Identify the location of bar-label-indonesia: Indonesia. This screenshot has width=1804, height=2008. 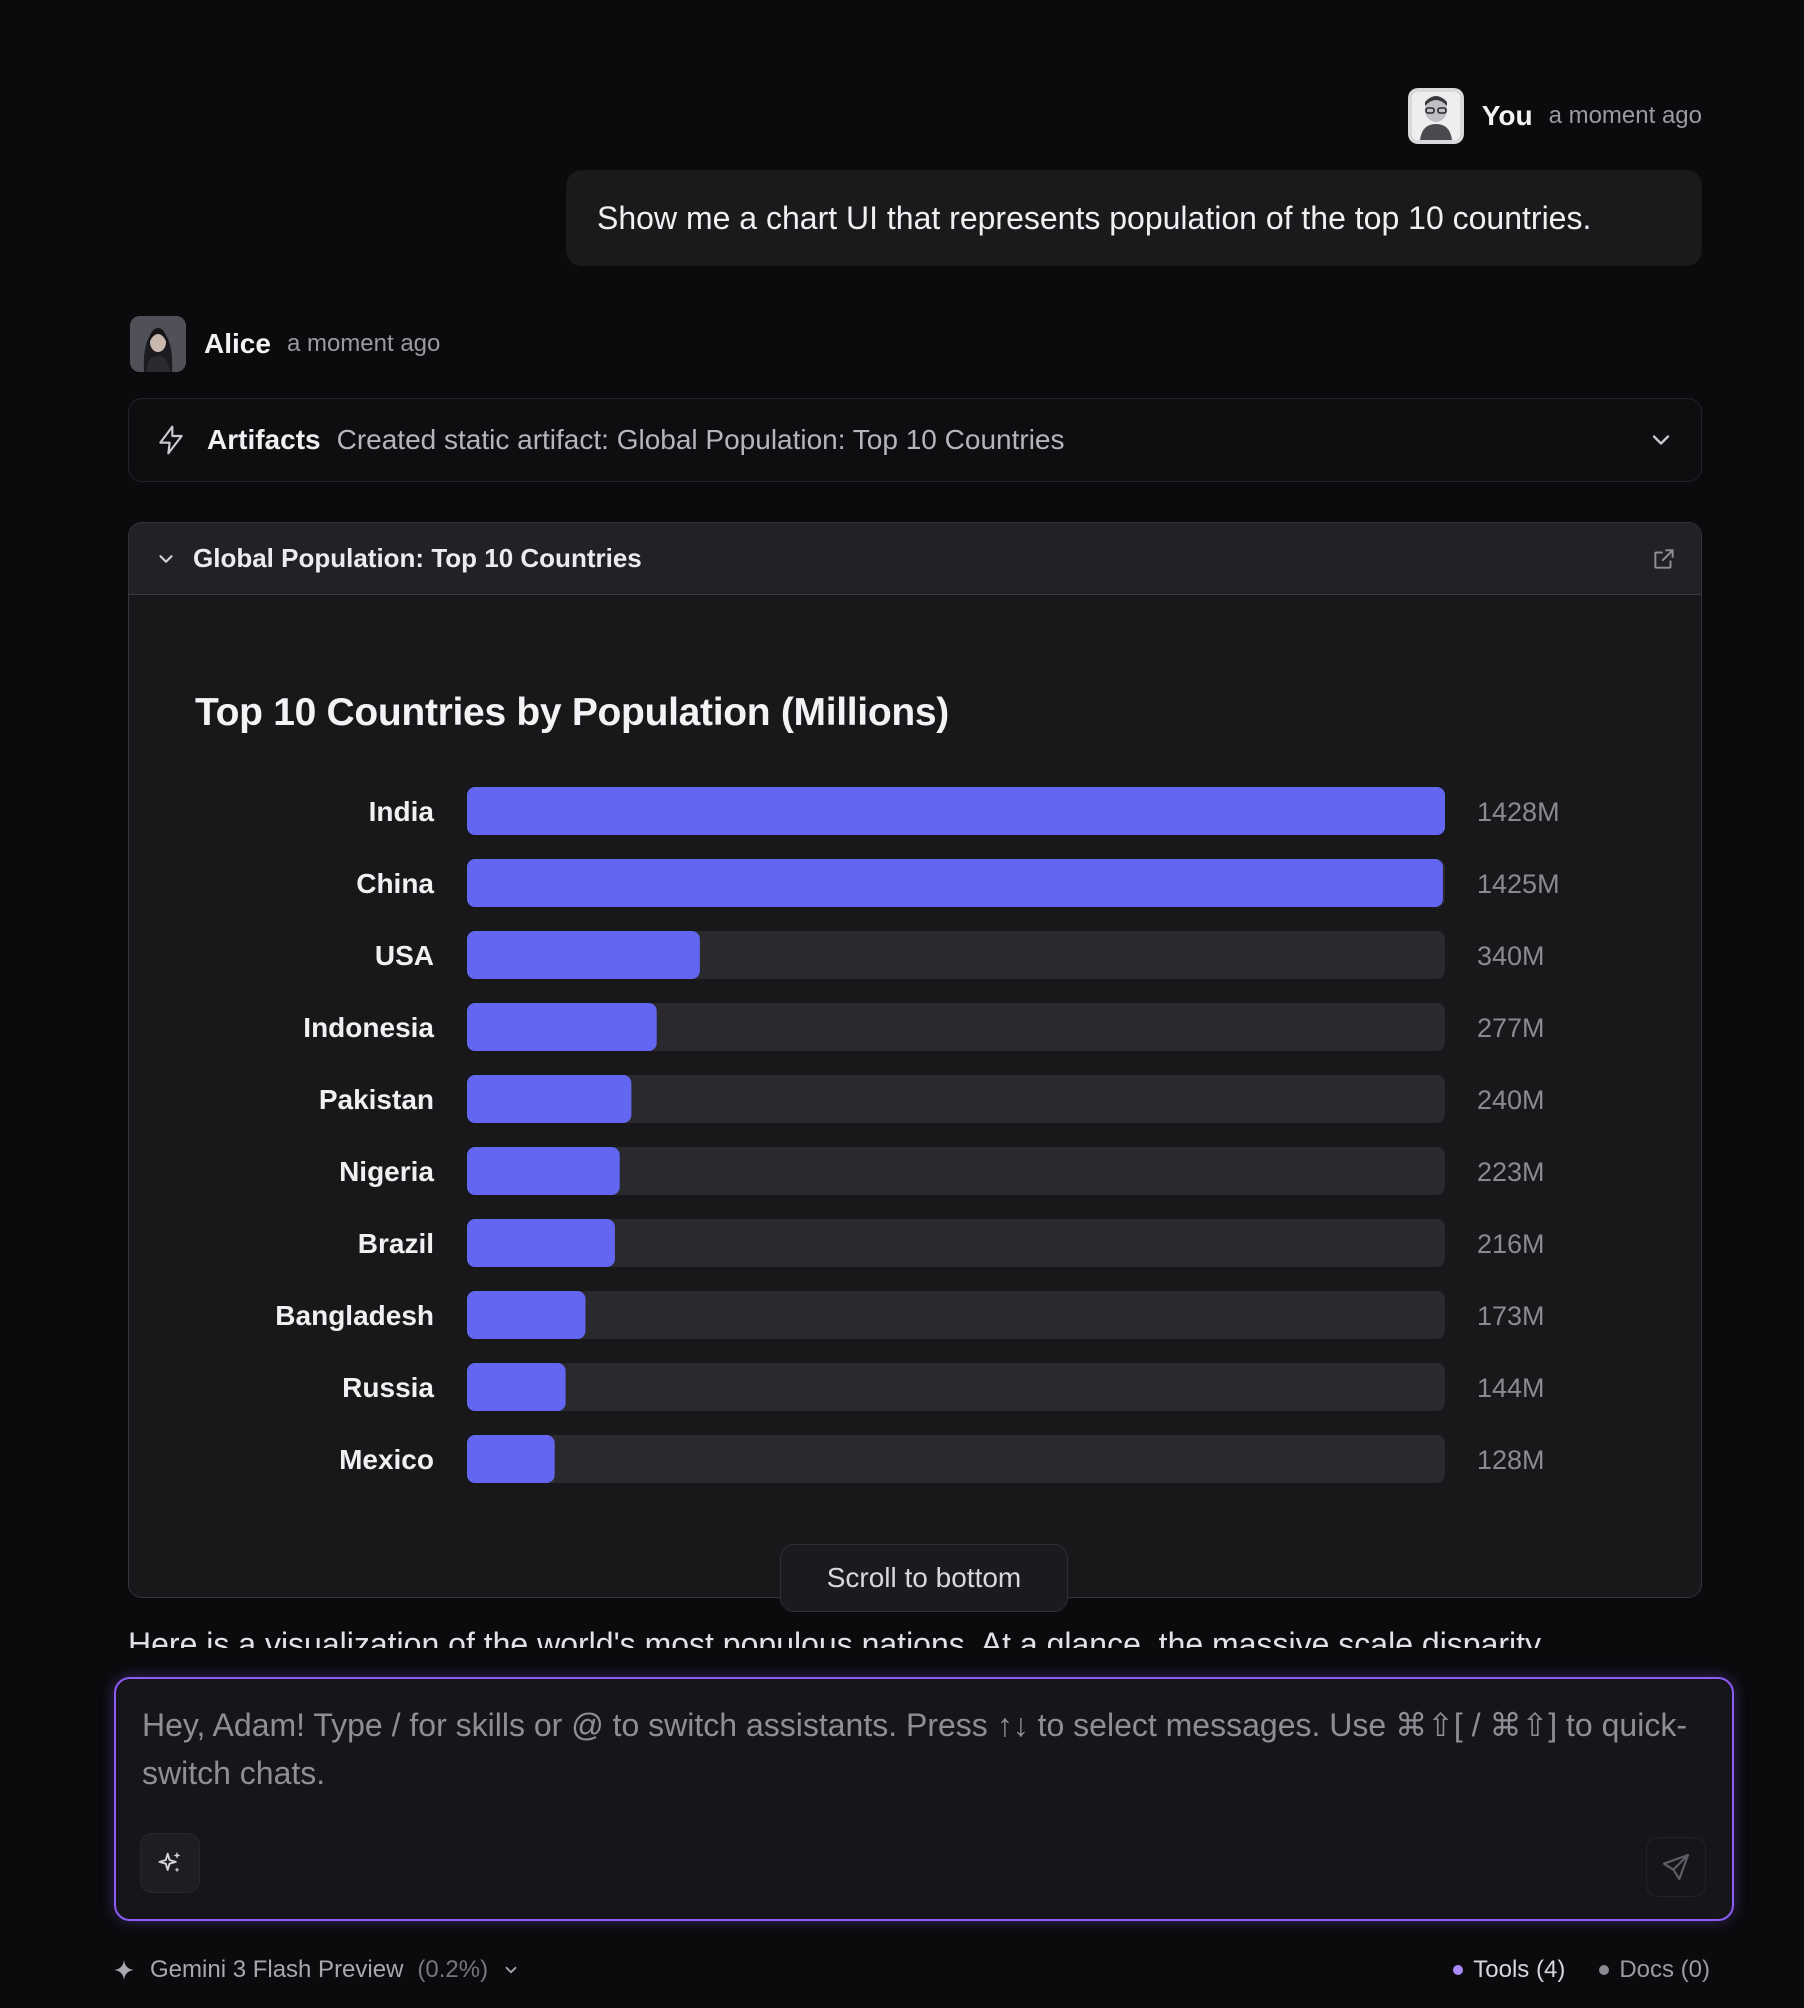
(368, 1027).